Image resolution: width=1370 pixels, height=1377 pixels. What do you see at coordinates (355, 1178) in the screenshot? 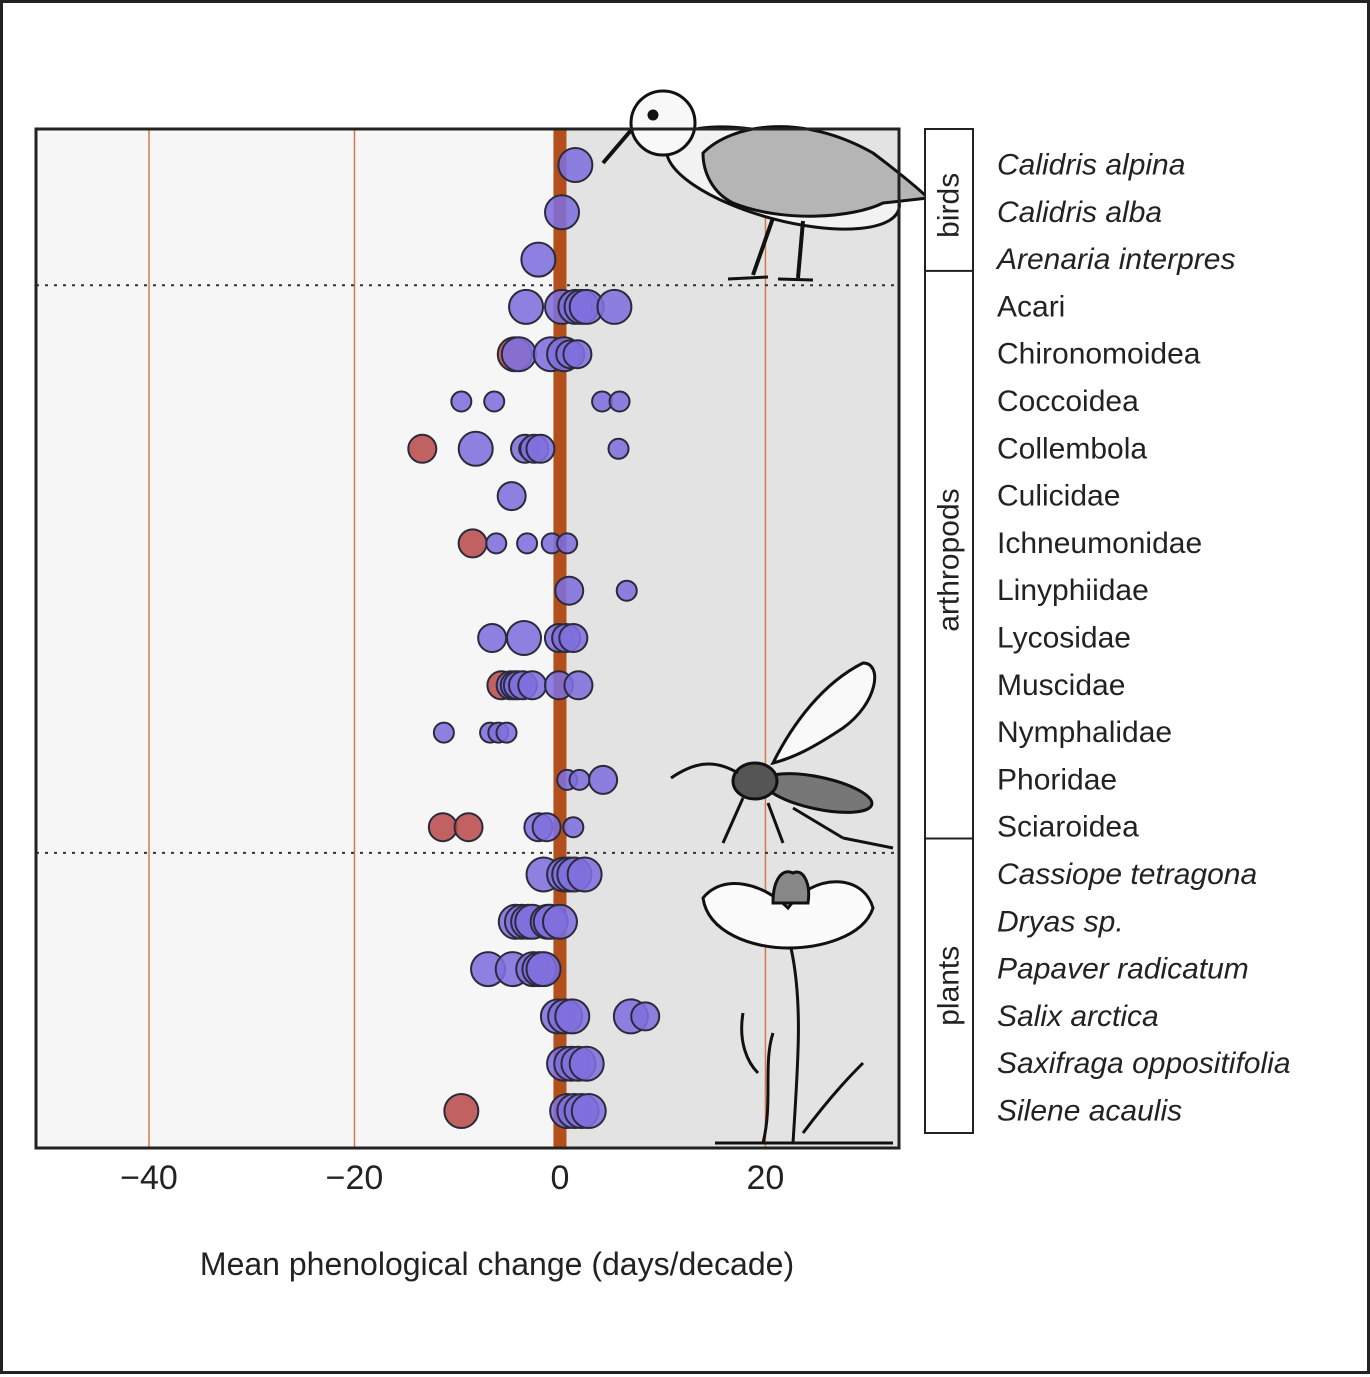
I see `x-tick-label: −20` at bounding box center [355, 1178].